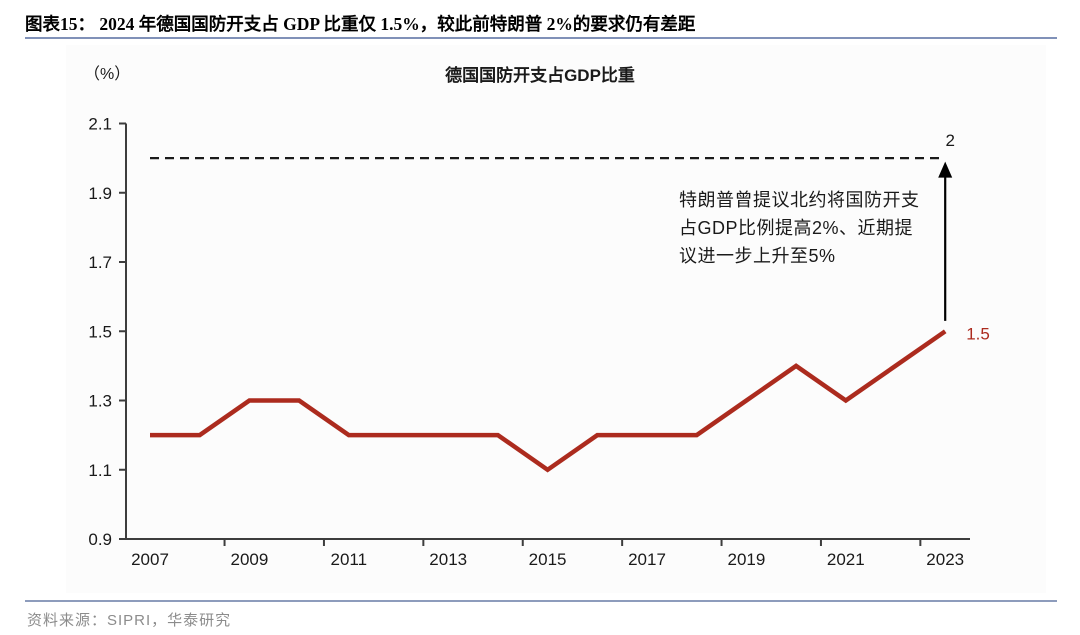  I want to click on y-tick-label: 1.3, so click(100, 401).